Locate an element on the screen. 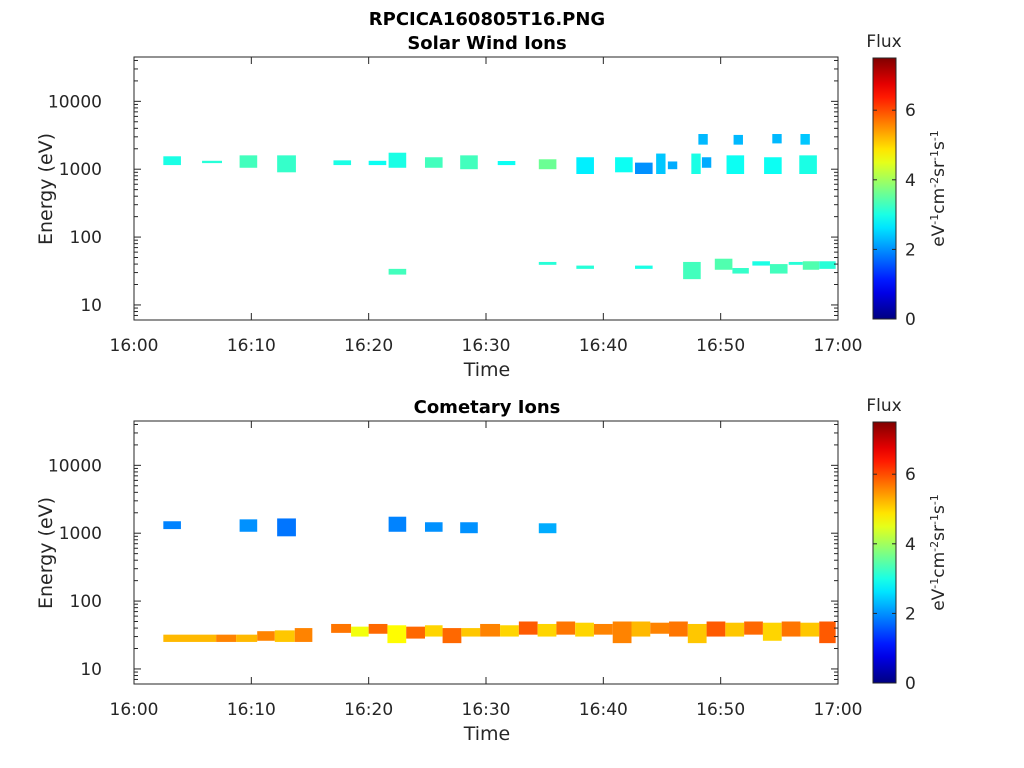 The image size is (1024, 768). figure-title: RPCICA160805T16.PNG is located at coordinates (487, 19).